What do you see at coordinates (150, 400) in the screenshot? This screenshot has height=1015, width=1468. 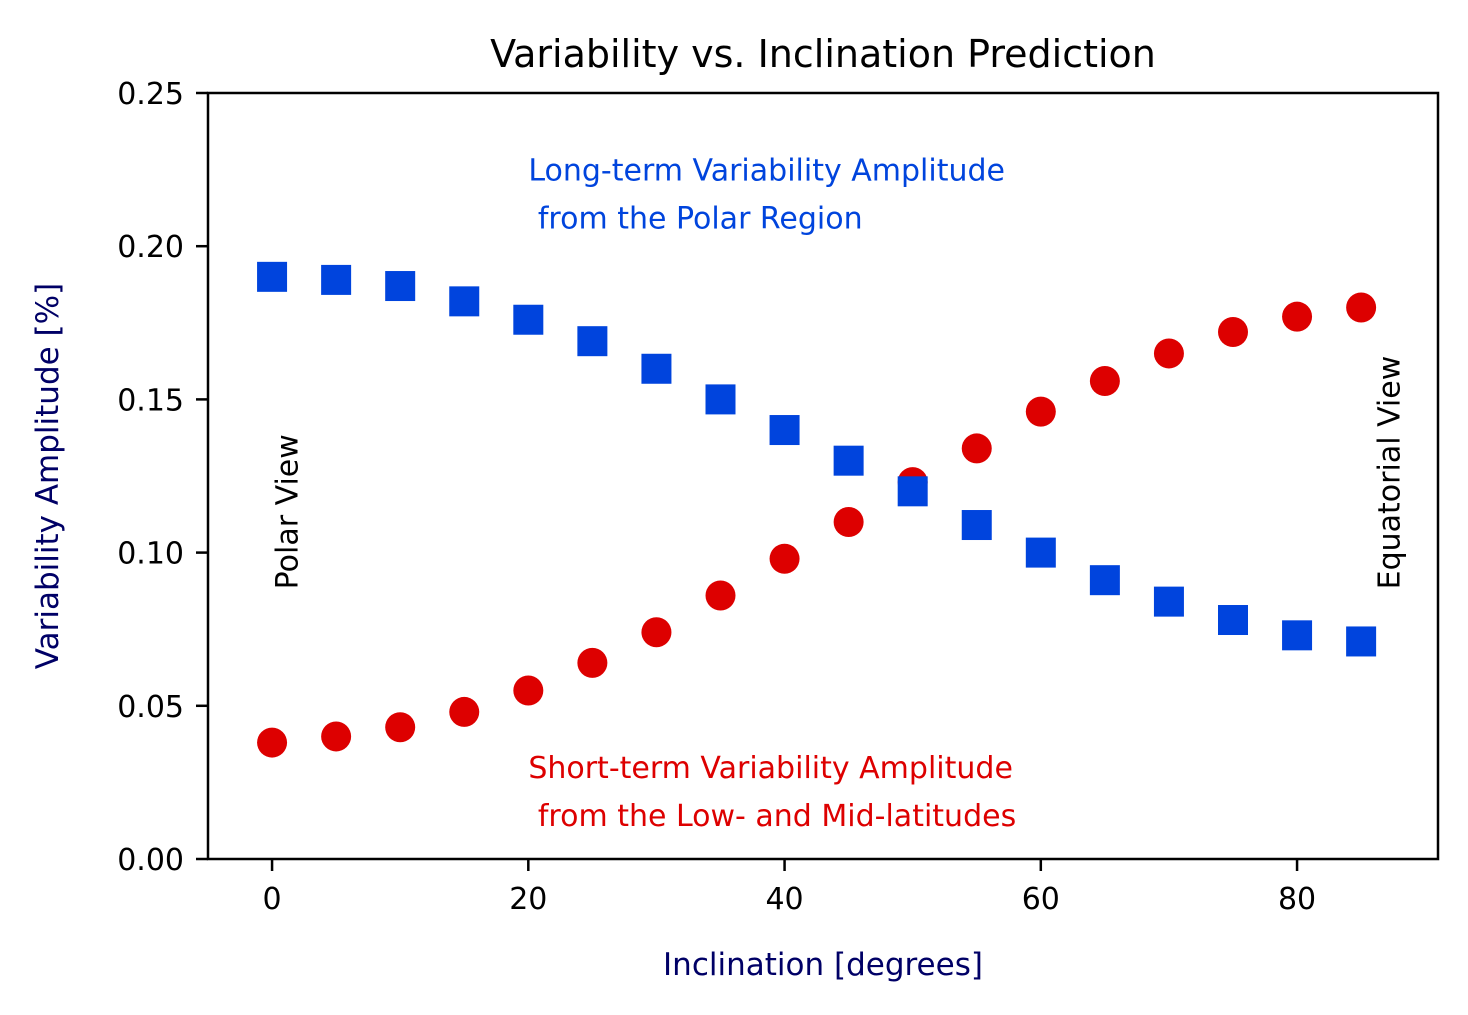 I see `y-tick-label: 0.15` at bounding box center [150, 400].